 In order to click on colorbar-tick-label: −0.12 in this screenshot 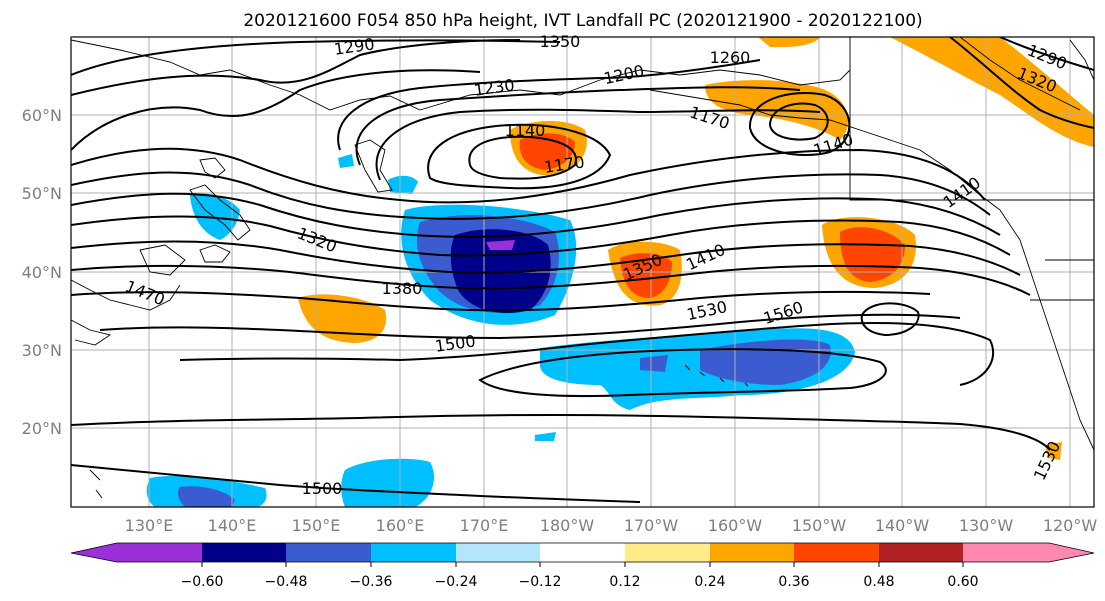, I will do `click(540, 582)`.